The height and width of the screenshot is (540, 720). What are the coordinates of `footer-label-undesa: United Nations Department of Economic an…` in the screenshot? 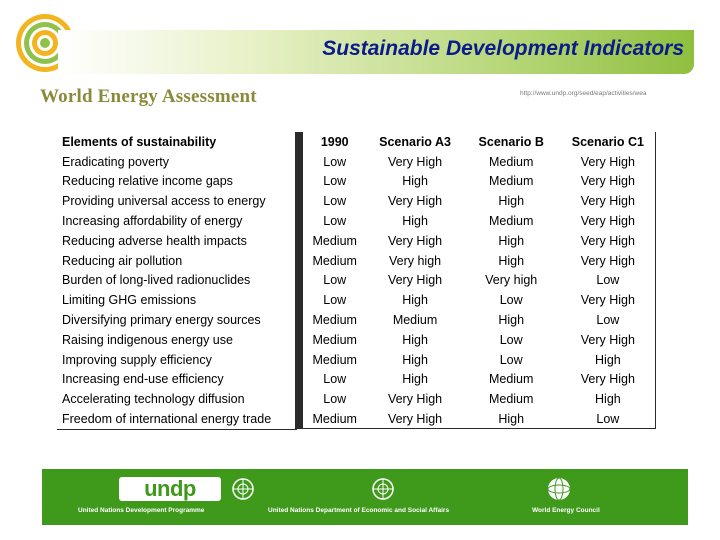 It's located at (359, 510).